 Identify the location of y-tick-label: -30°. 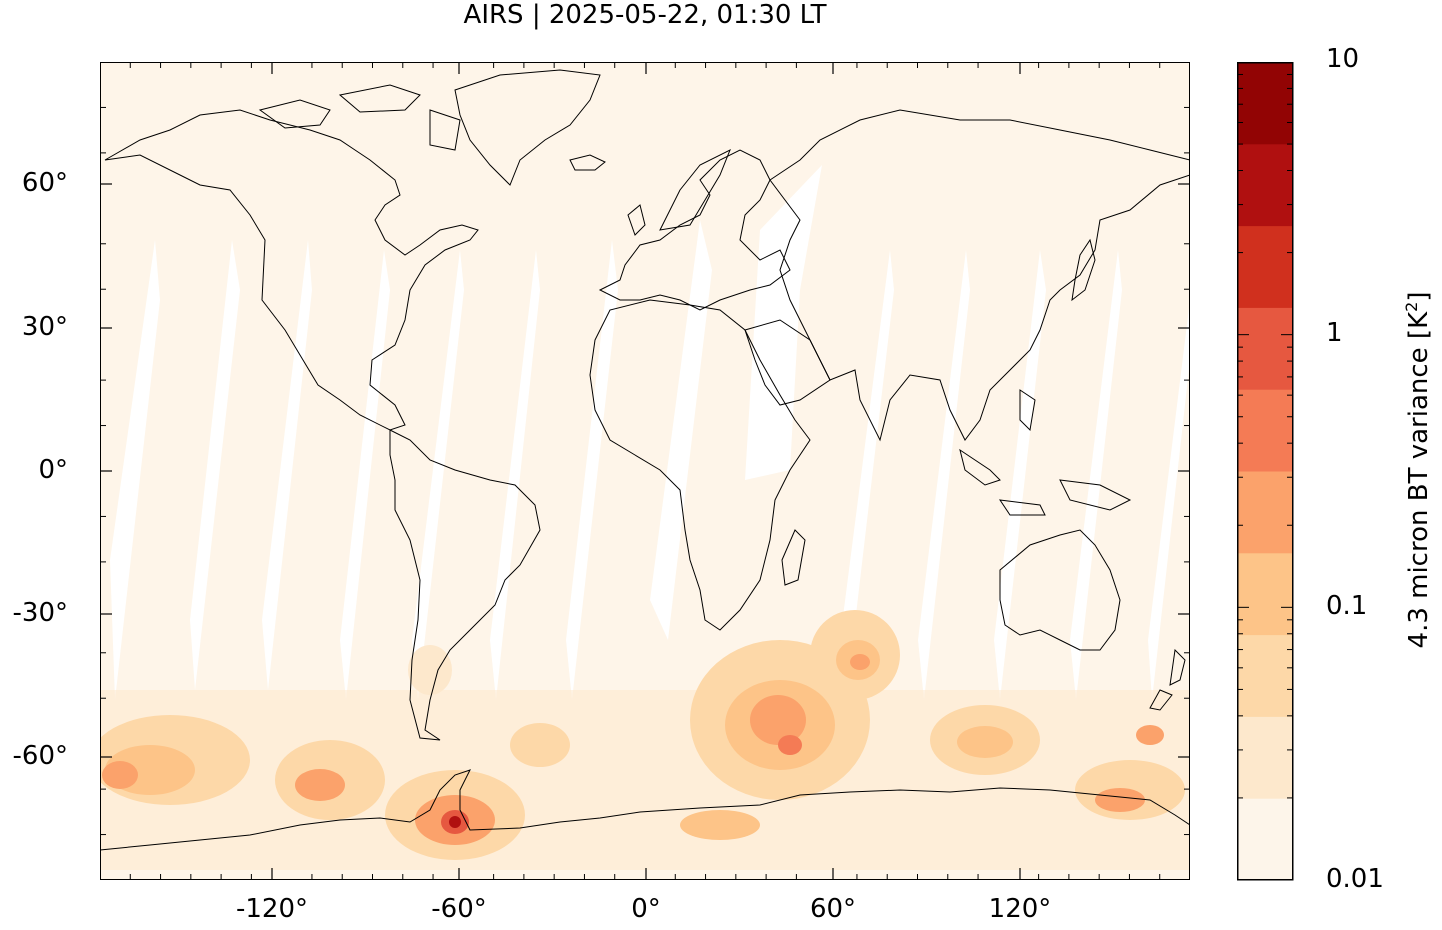
(40, 613).